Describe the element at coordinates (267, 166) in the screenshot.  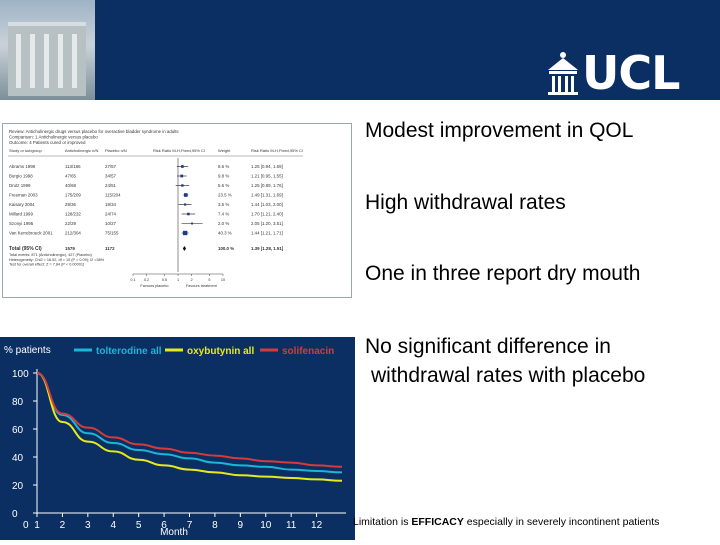
I see `forest-rr: 1.25 [0.94, 1.69]` at that location.